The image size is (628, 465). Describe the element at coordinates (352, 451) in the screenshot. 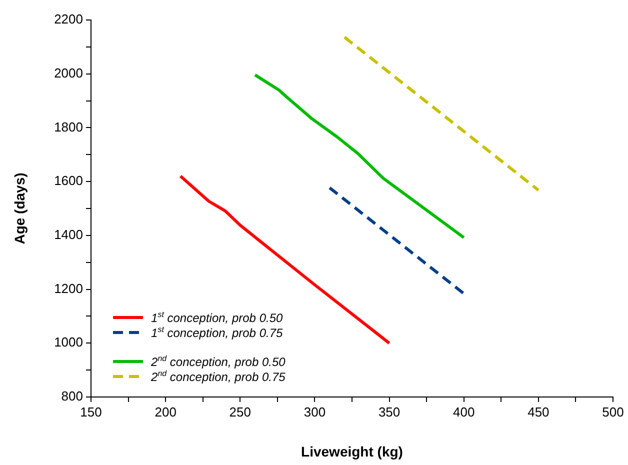

I see `x-axis-title: Liveweight (kg)` at that location.